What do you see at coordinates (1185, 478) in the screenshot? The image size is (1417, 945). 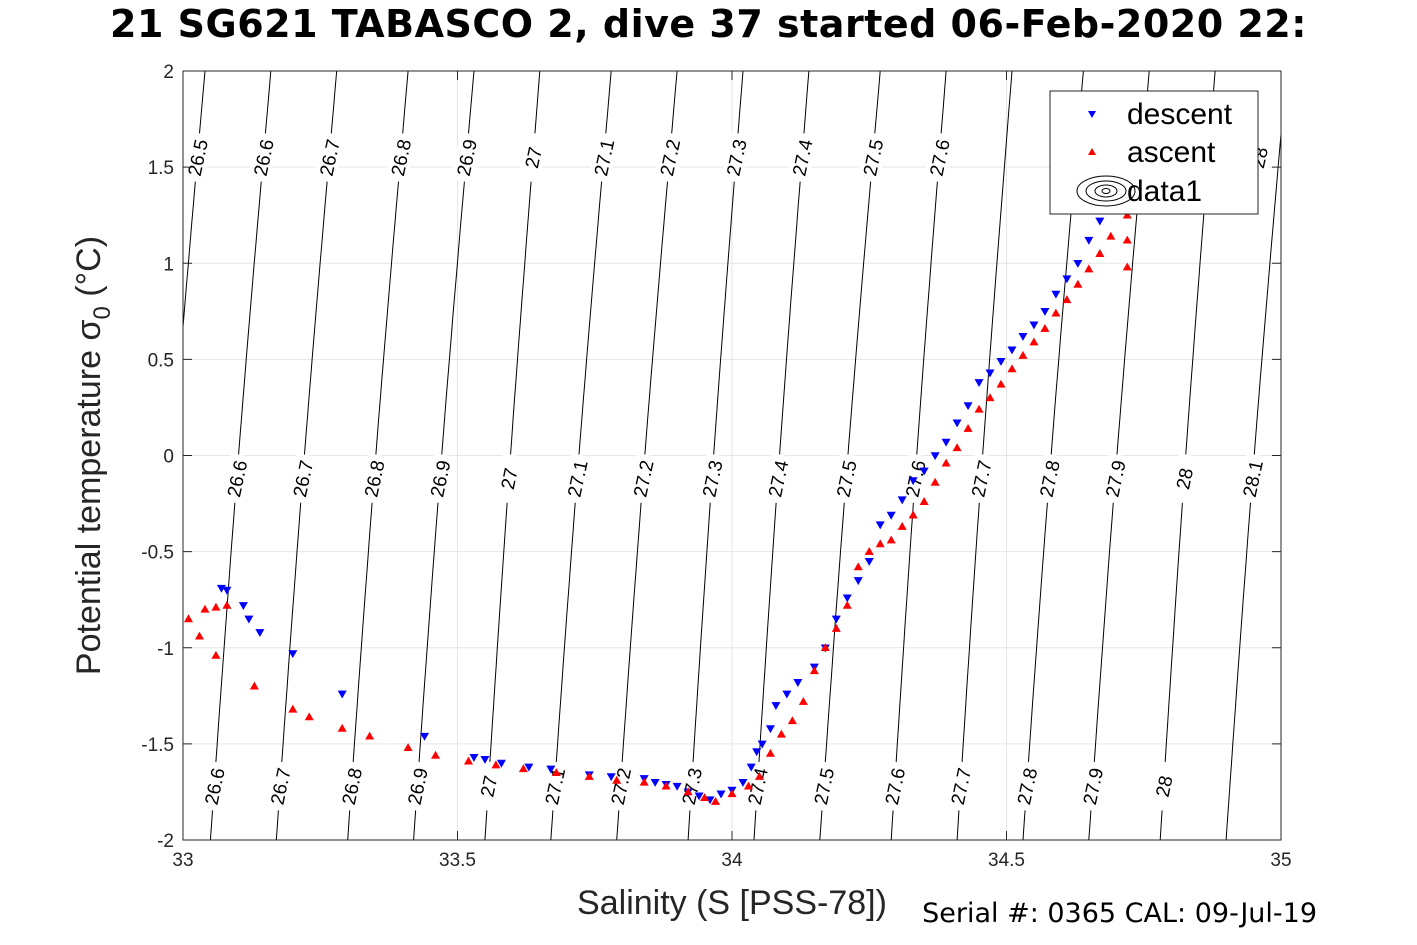 I see `contour-label-mid-text: 28` at bounding box center [1185, 478].